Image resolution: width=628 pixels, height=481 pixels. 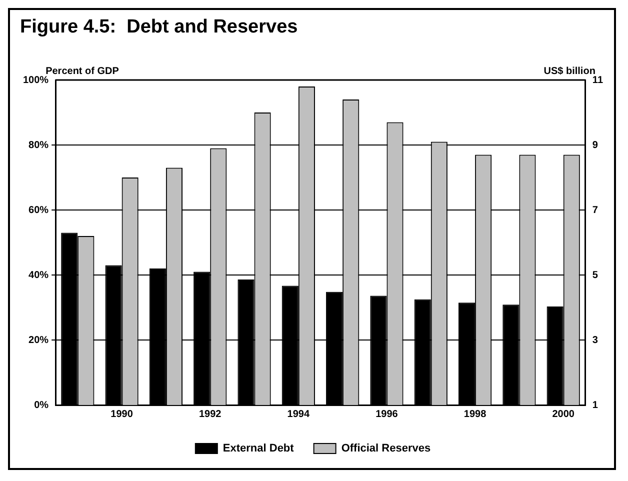 What do you see at coordinates (38, 340) in the screenshot?
I see `y-tick-label: 20%` at bounding box center [38, 340].